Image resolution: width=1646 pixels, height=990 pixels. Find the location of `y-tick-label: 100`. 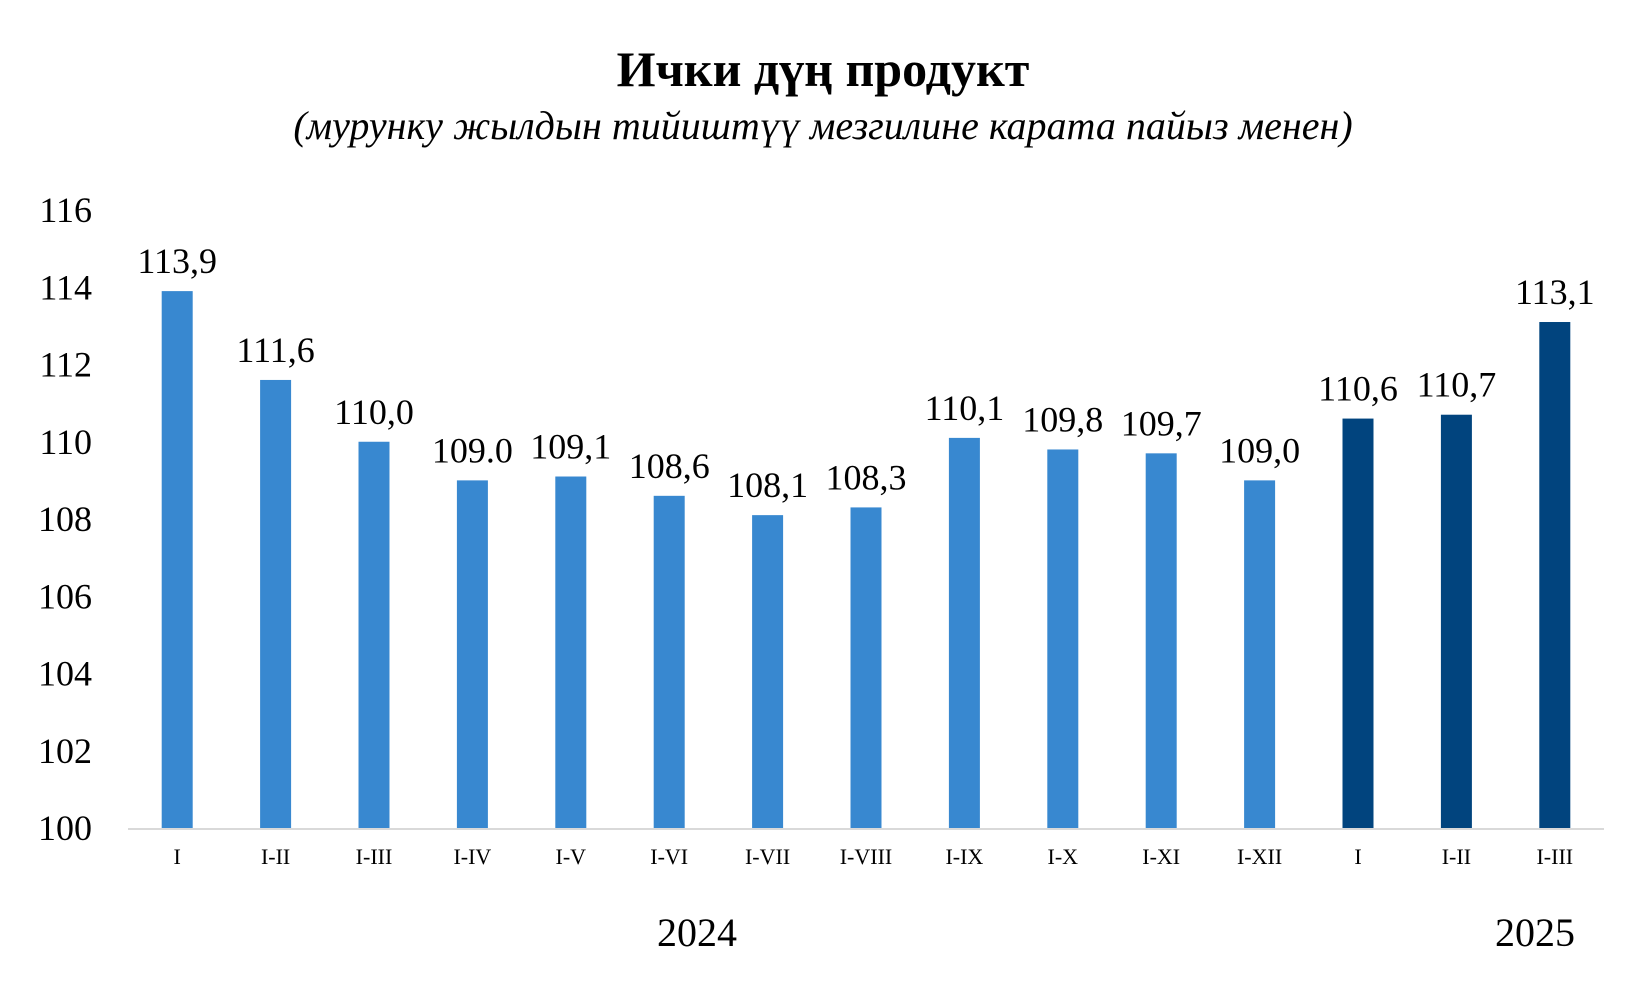

y-tick-label: 100 is located at coordinates (65, 828).